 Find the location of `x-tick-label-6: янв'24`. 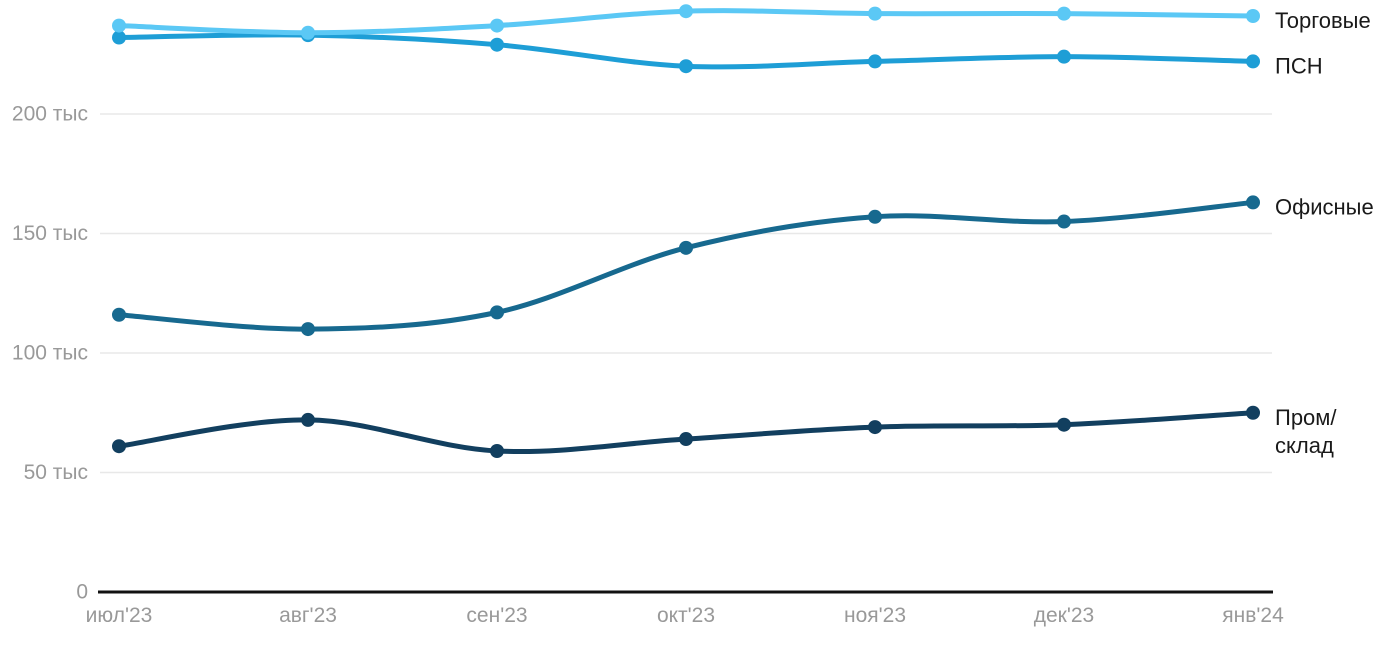

x-tick-label-6: янв'24 is located at coordinates (1253, 615).